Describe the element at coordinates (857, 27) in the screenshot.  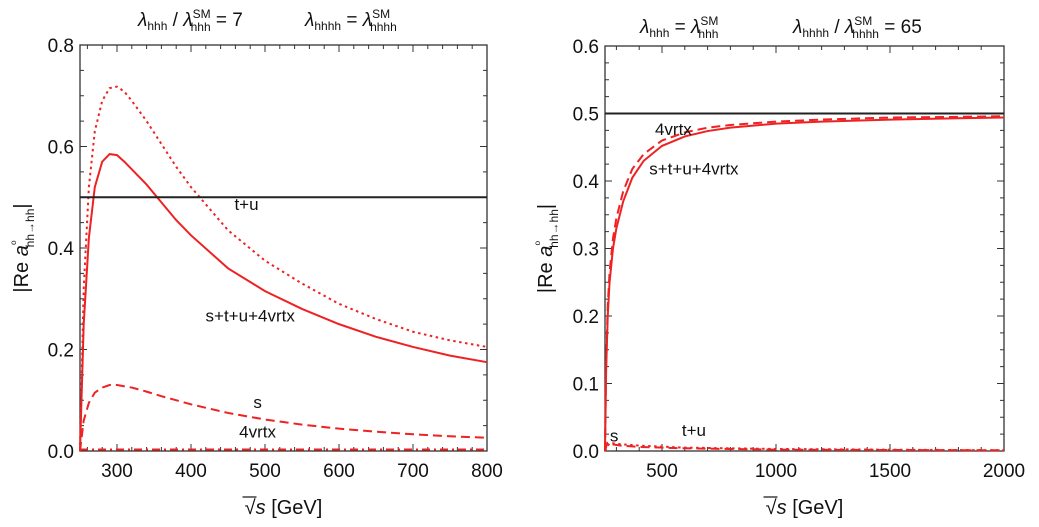
I see `title-right: λhhhh / λSM hhhh = 65` at that location.